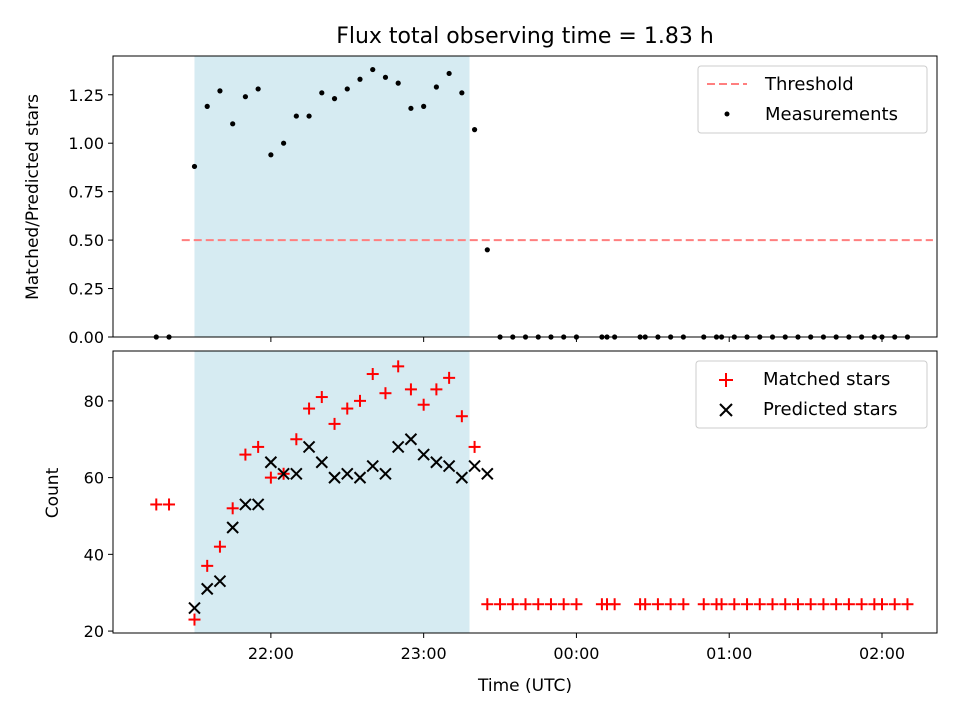 This screenshot has height=720, width=960. Describe the element at coordinates (812, 99) in the screenshot. I see `top-legend-box` at that location.